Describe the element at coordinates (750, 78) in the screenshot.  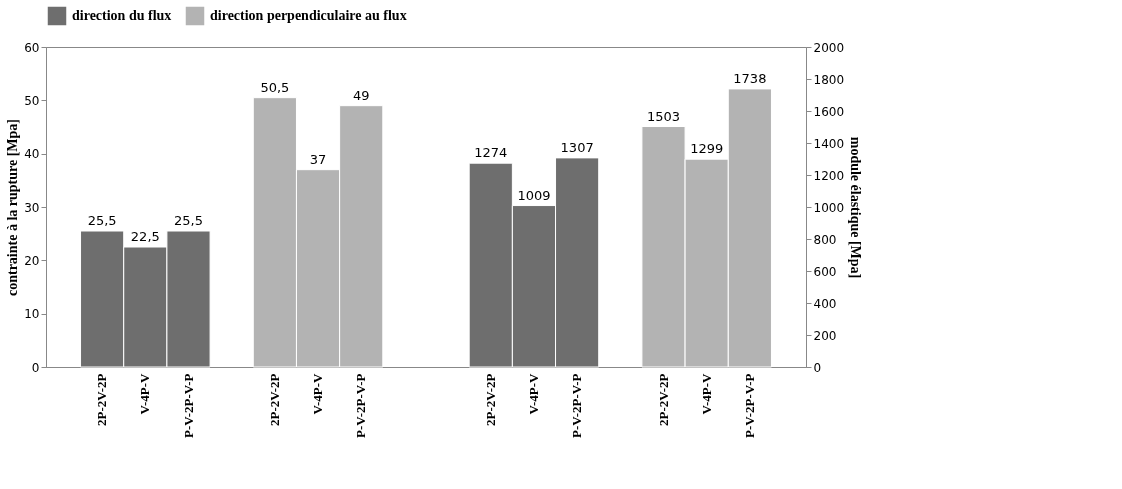
I see `data-label: 1738` at that location.